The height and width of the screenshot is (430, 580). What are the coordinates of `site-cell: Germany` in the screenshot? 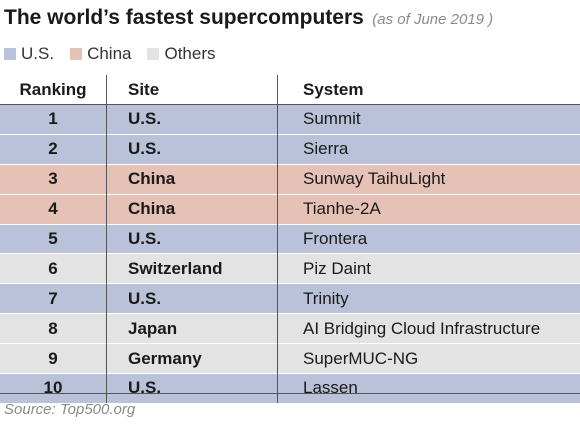 It's located at (165, 358).